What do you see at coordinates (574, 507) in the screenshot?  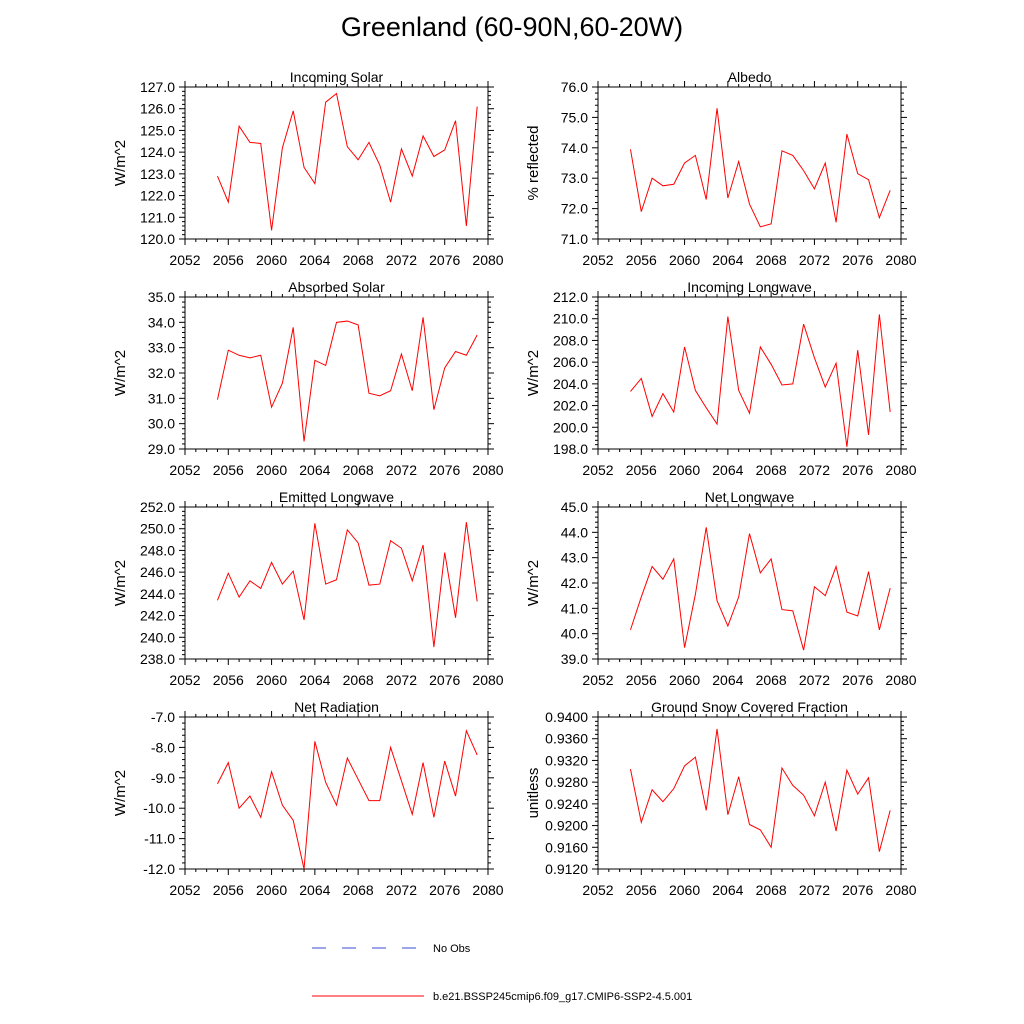 I see `y-tick-label: 45.0` at bounding box center [574, 507].